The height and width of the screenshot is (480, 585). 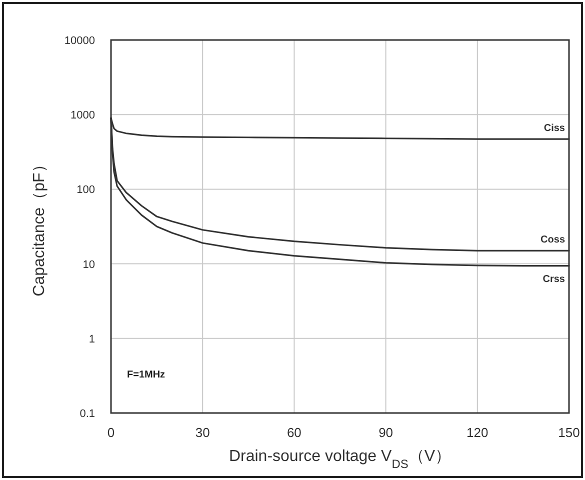 What do you see at coordinates (294, 432) in the screenshot?
I see `x-tick-label: 60` at bounding box center [294, 432].